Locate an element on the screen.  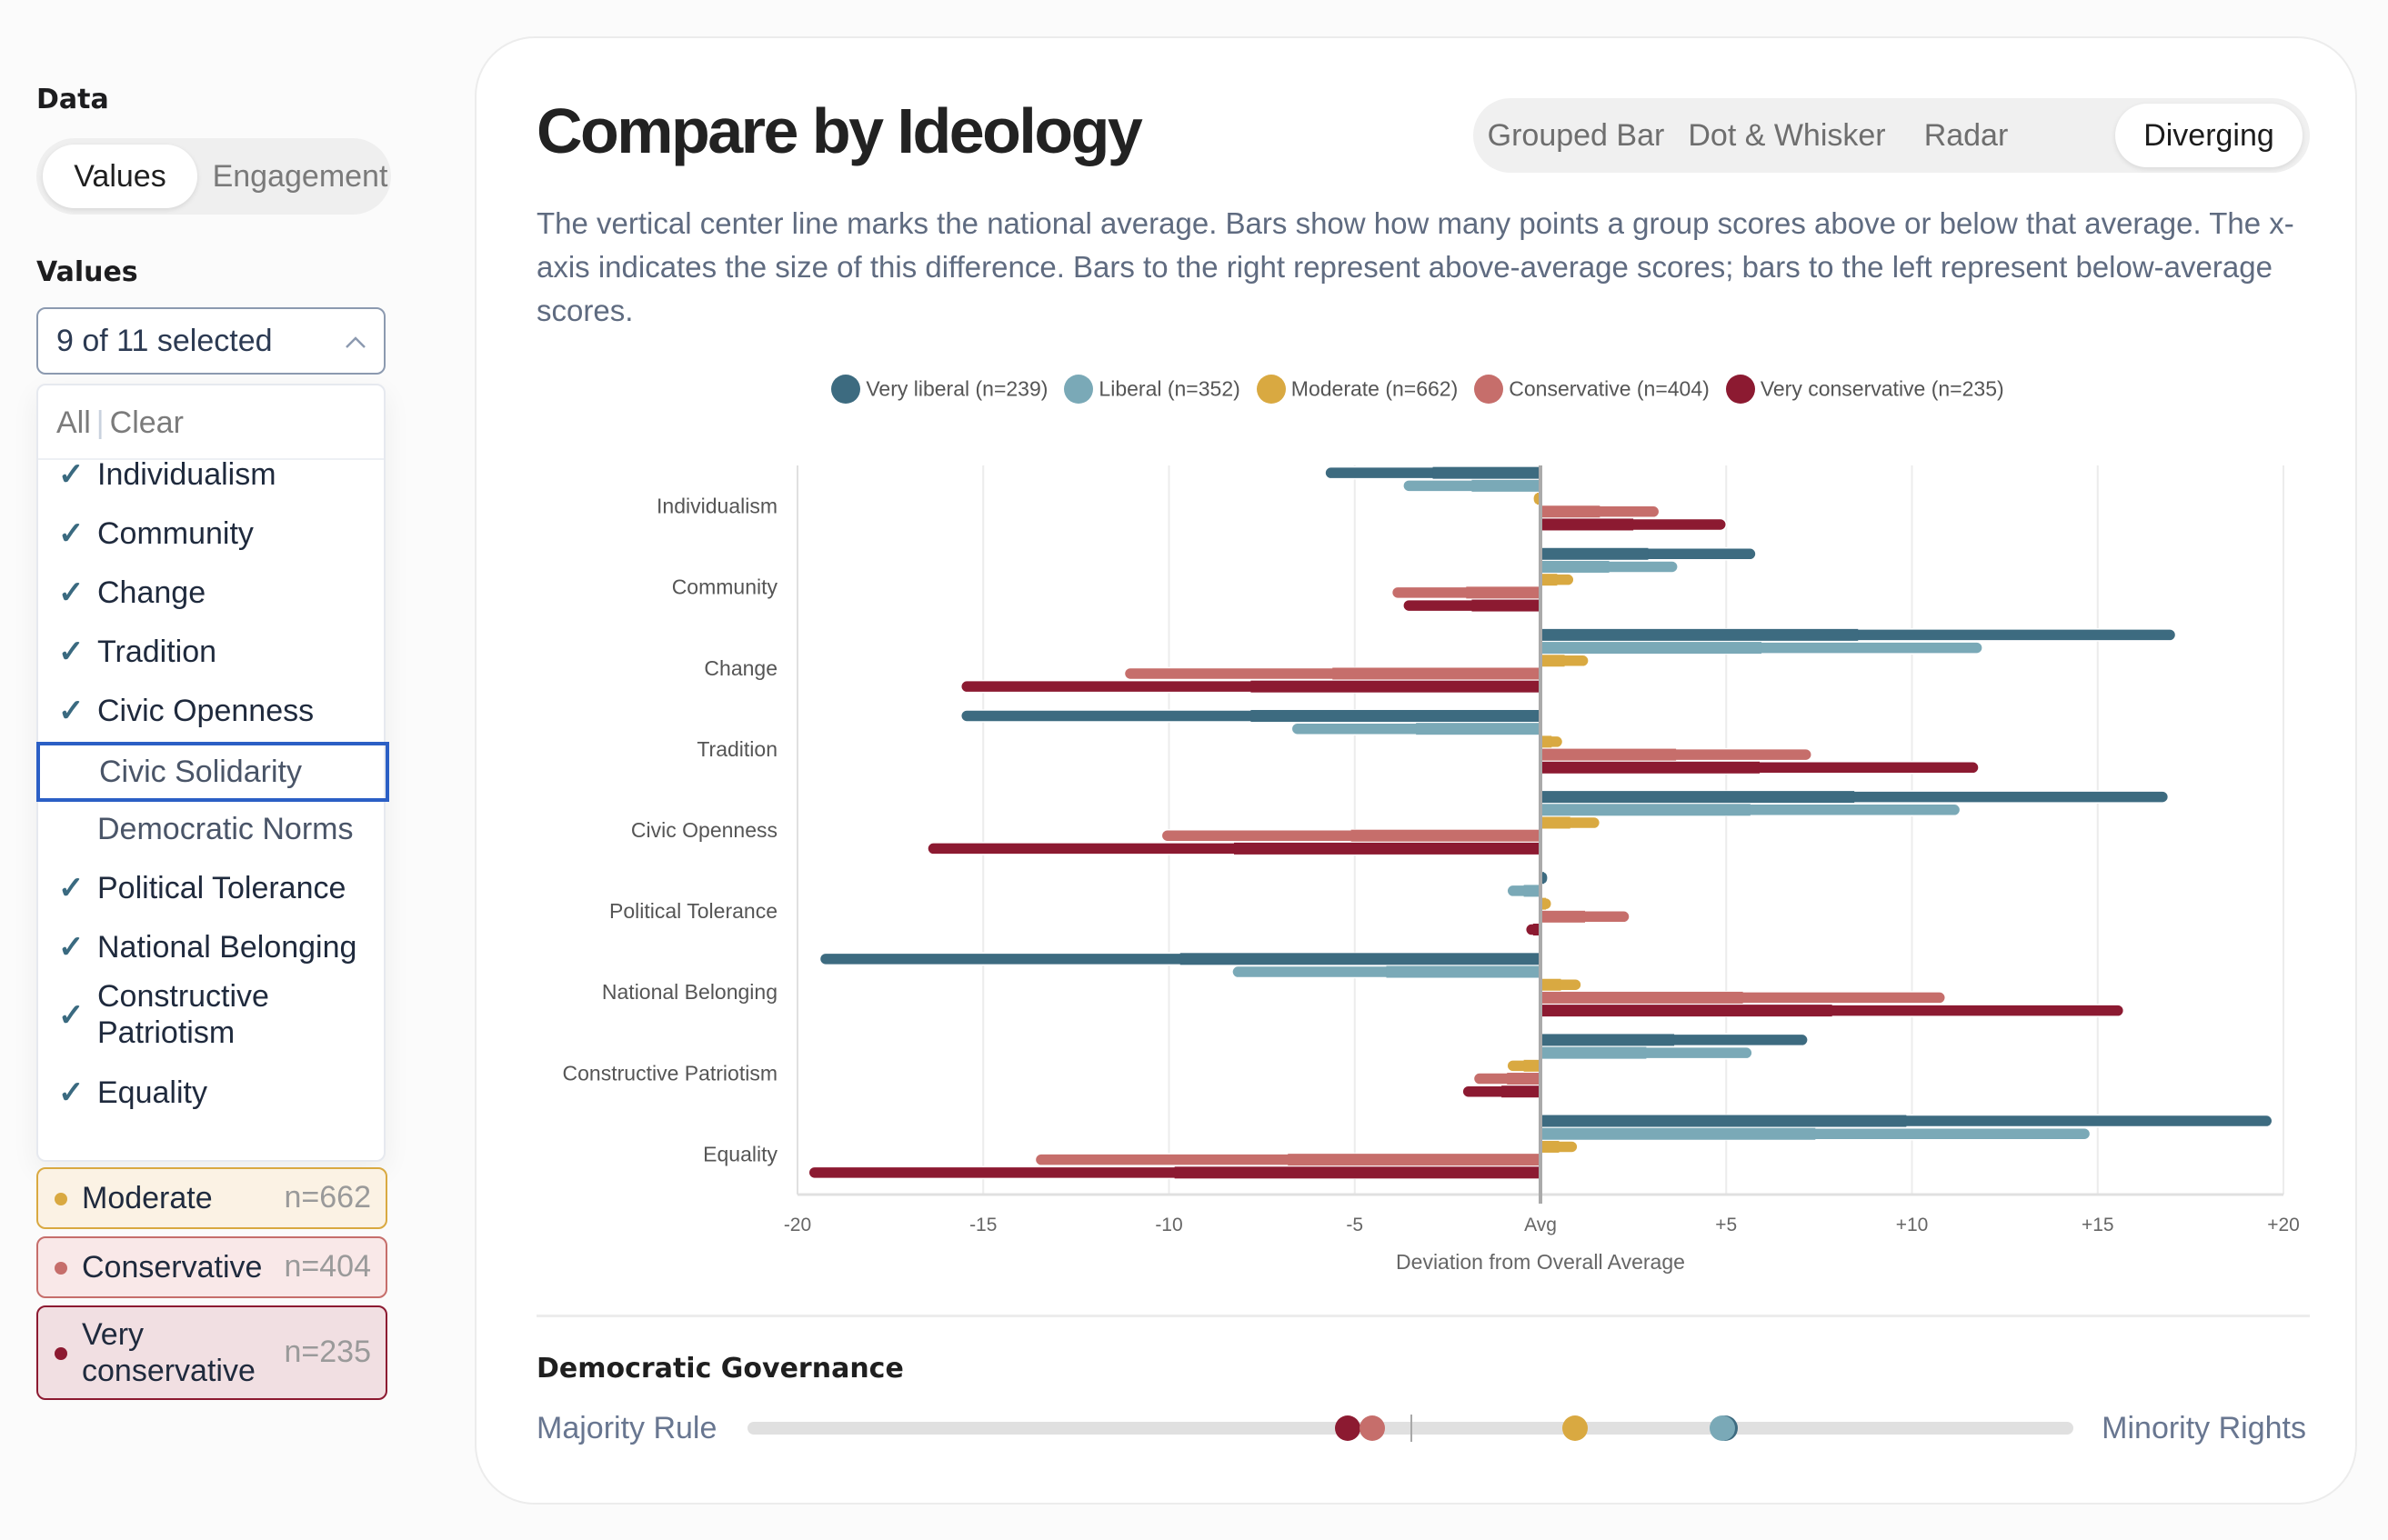
toggle-values: Values is located at coordinates (120, 176).